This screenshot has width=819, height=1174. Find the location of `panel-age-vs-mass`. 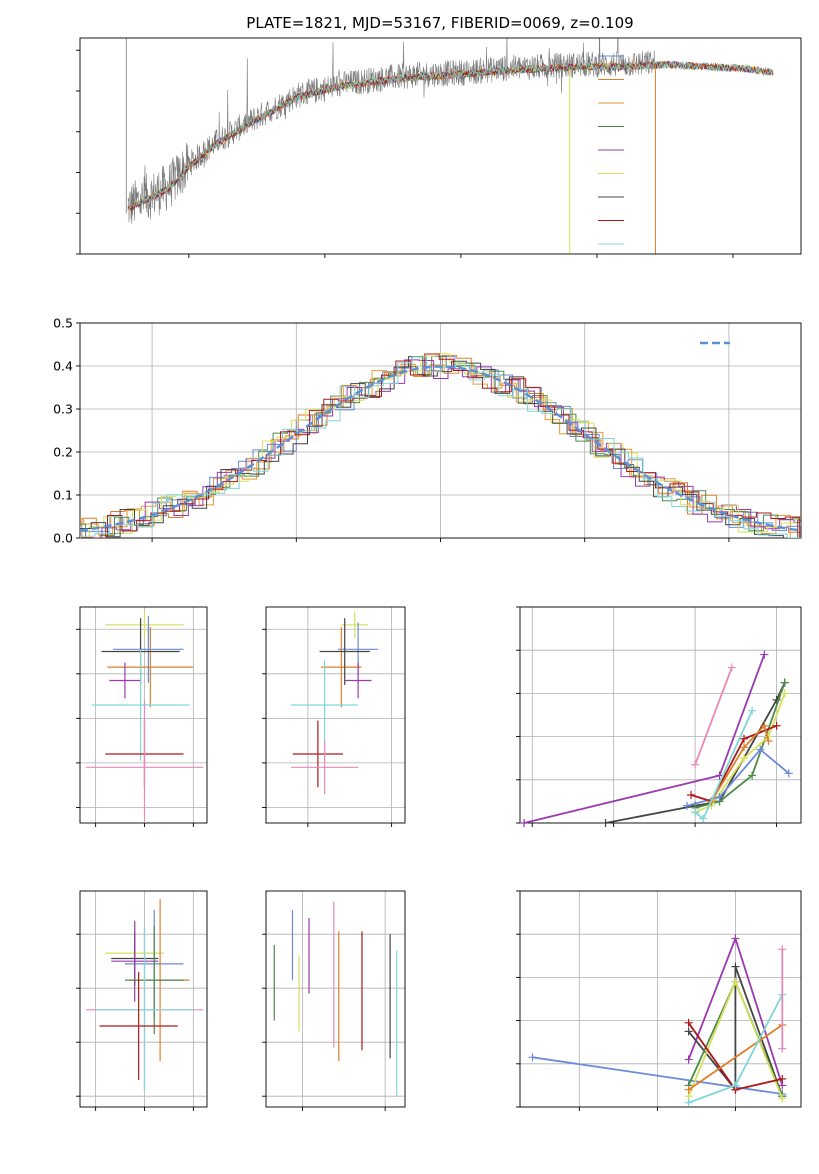

panel-age-vs-mass is located at coordinates (334, 716).